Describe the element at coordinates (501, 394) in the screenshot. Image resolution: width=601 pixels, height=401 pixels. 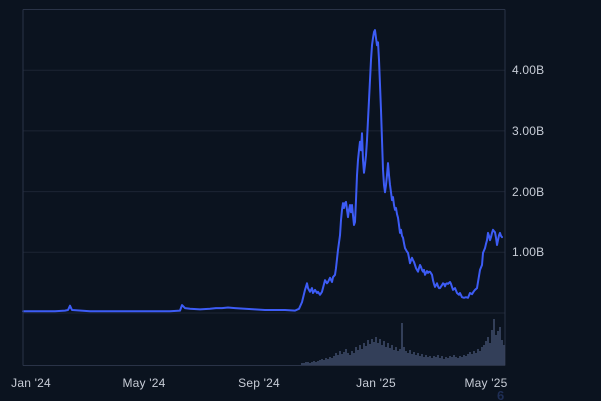
I see `faint-digit: 6` at that location.